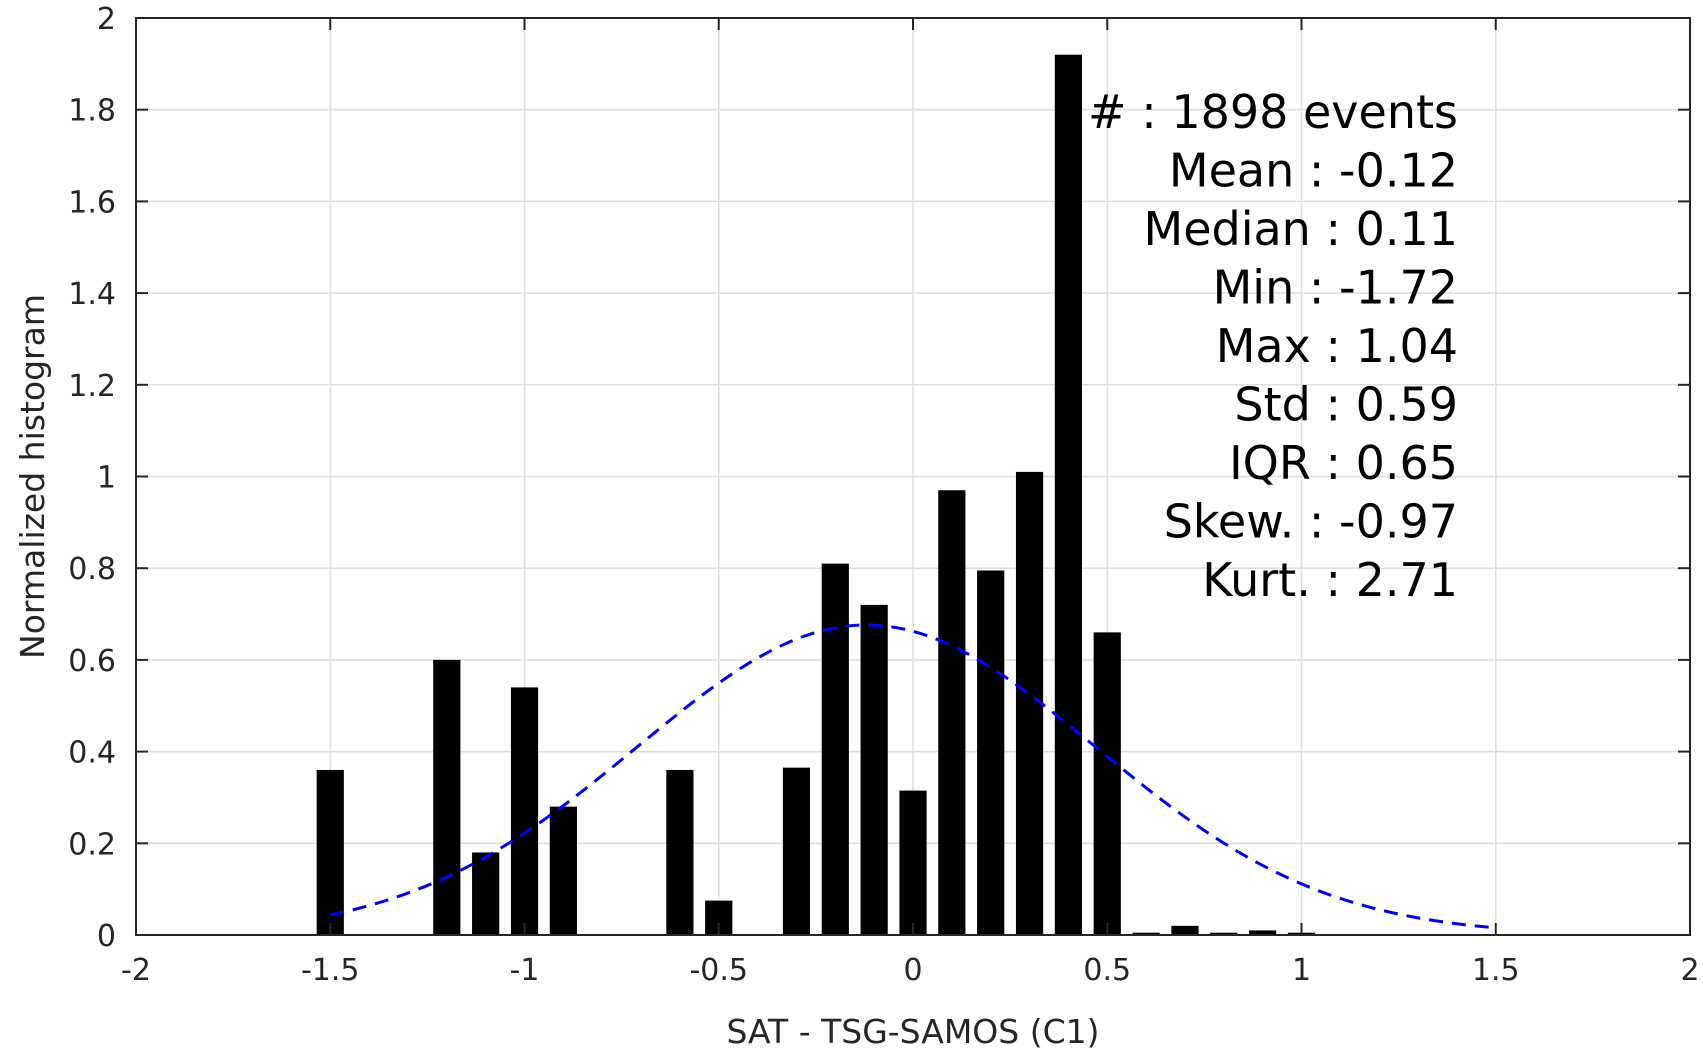 This screenshot has width=1703, height=1053. What do you see at coordinates (330, 970) in the screenshot?
I see `x-tick-label: -1.5` at bounding box center [330, 970].